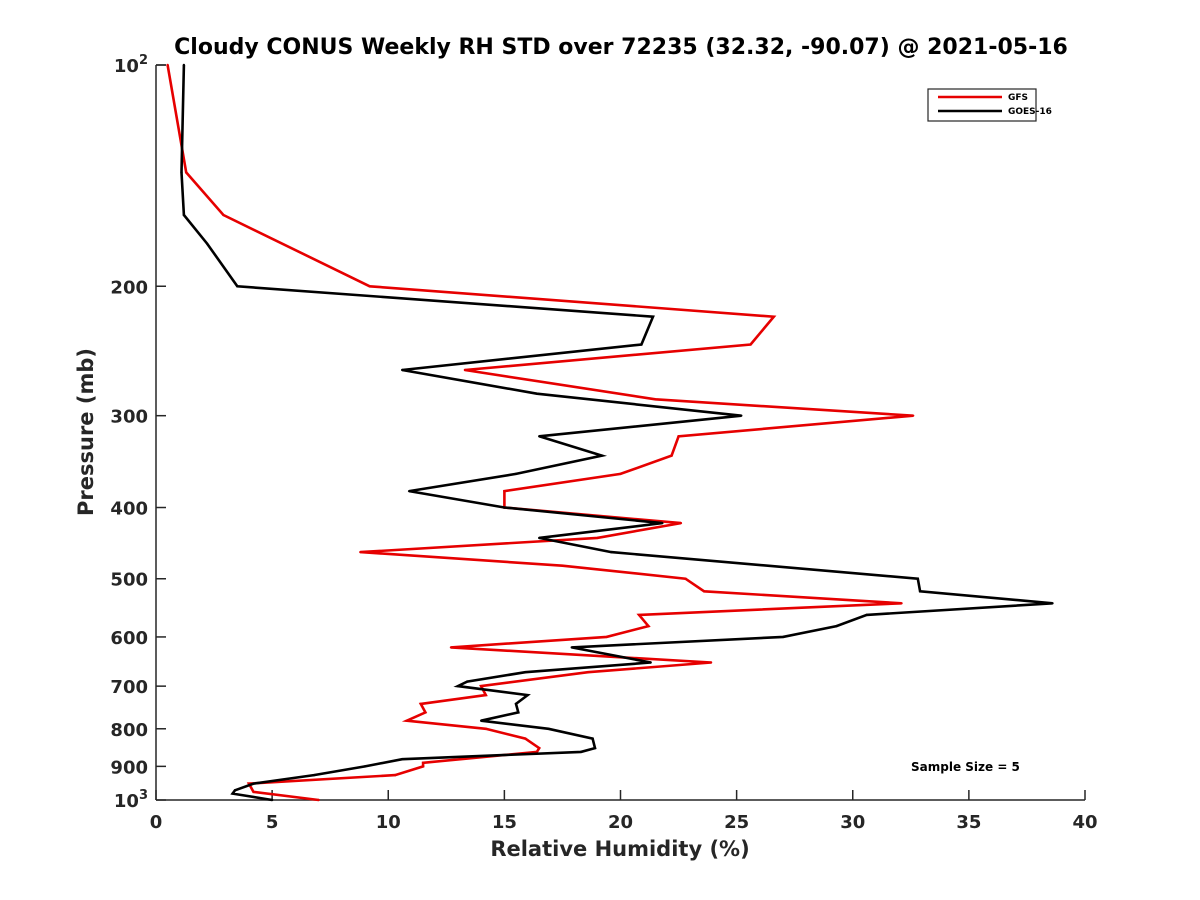 The image size is (1200, 900). I want to click on y-axis-label: Pressure (mb), so click(86, 432).